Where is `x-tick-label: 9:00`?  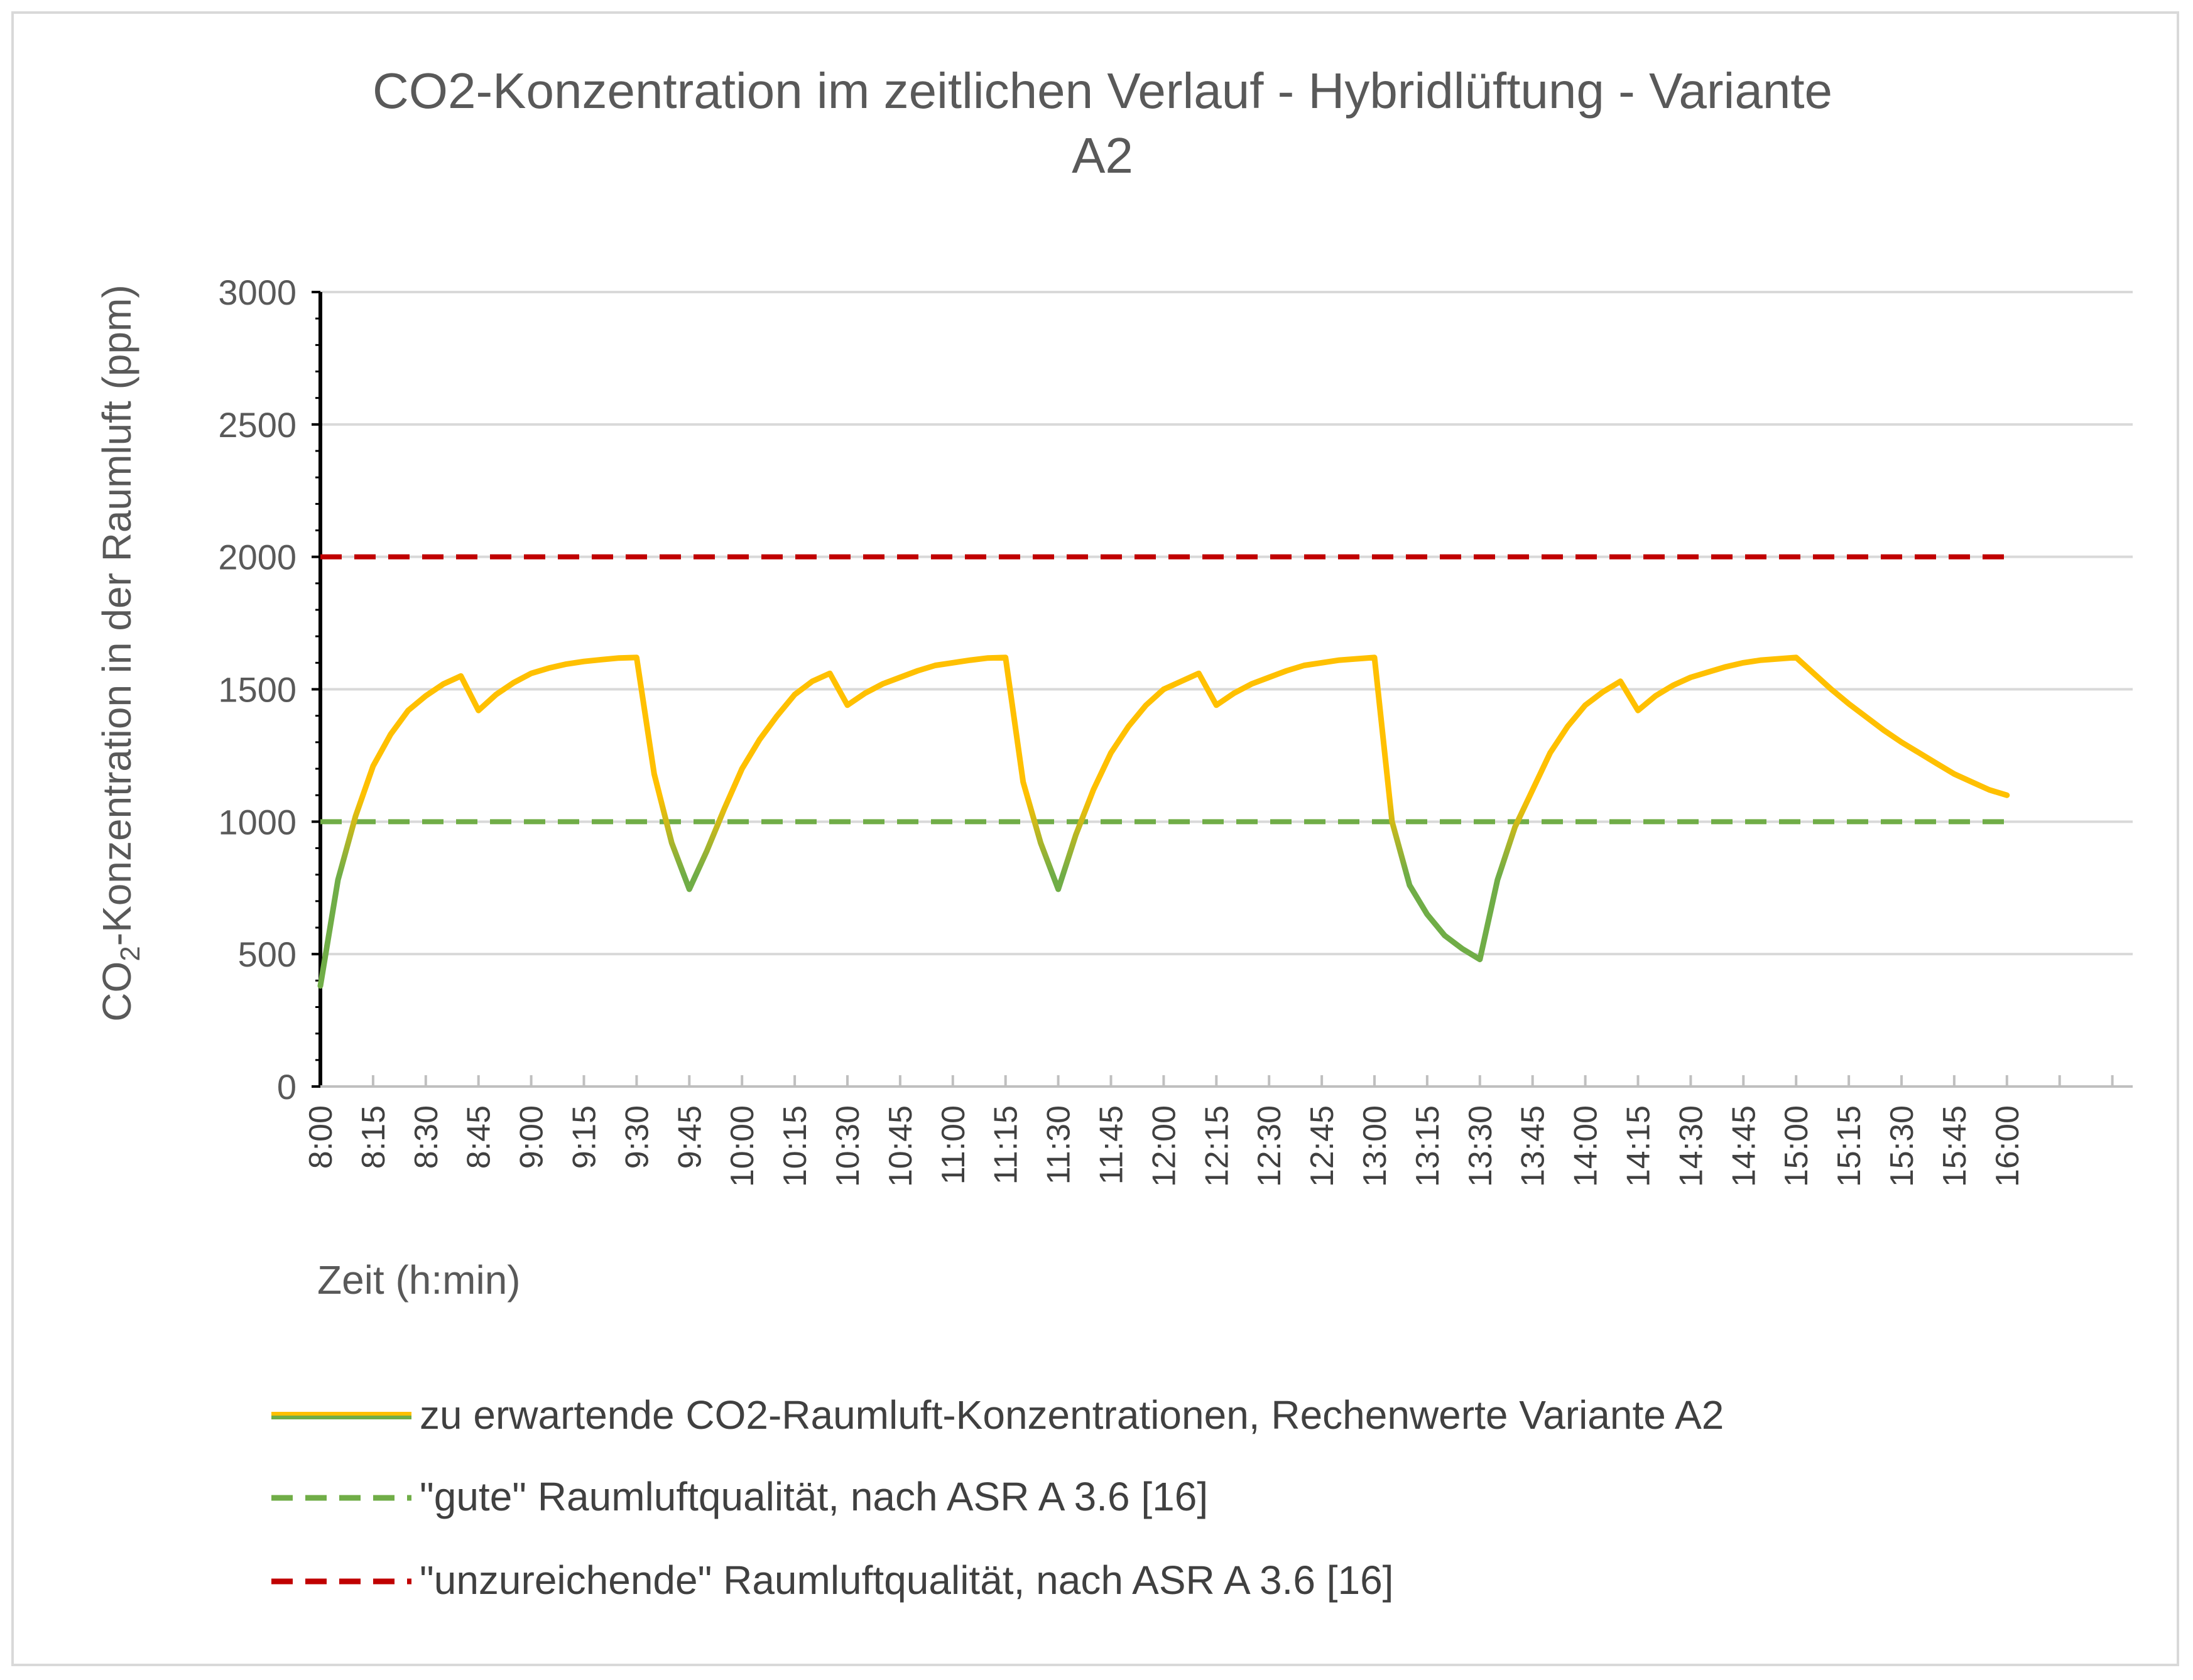
x-tick-label: 9:00 is located at coordinates (532, 1137).